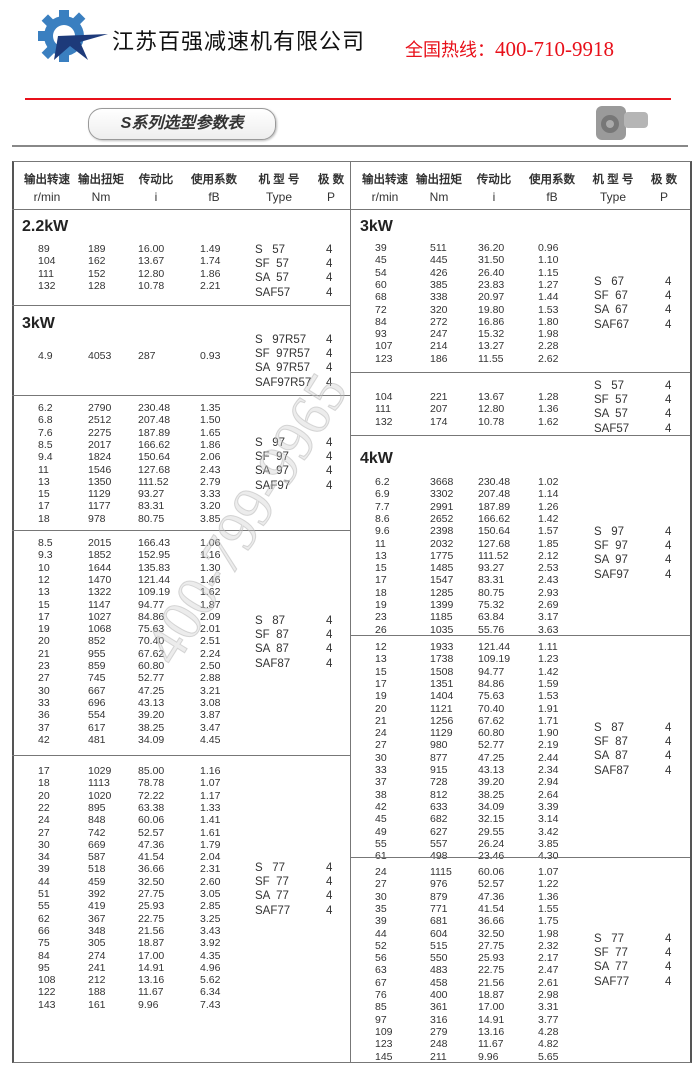 The width and height of the screenshot is (700, 1068). Describe the element at coordinates (273, 292) in the screenshot. I see `type-cell: SAF57` at that location.